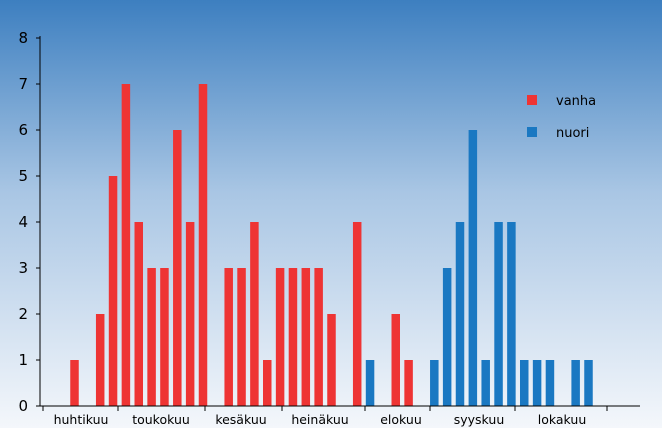  I want to click on x-category-label-6: lokakuu, so click(562, 419).